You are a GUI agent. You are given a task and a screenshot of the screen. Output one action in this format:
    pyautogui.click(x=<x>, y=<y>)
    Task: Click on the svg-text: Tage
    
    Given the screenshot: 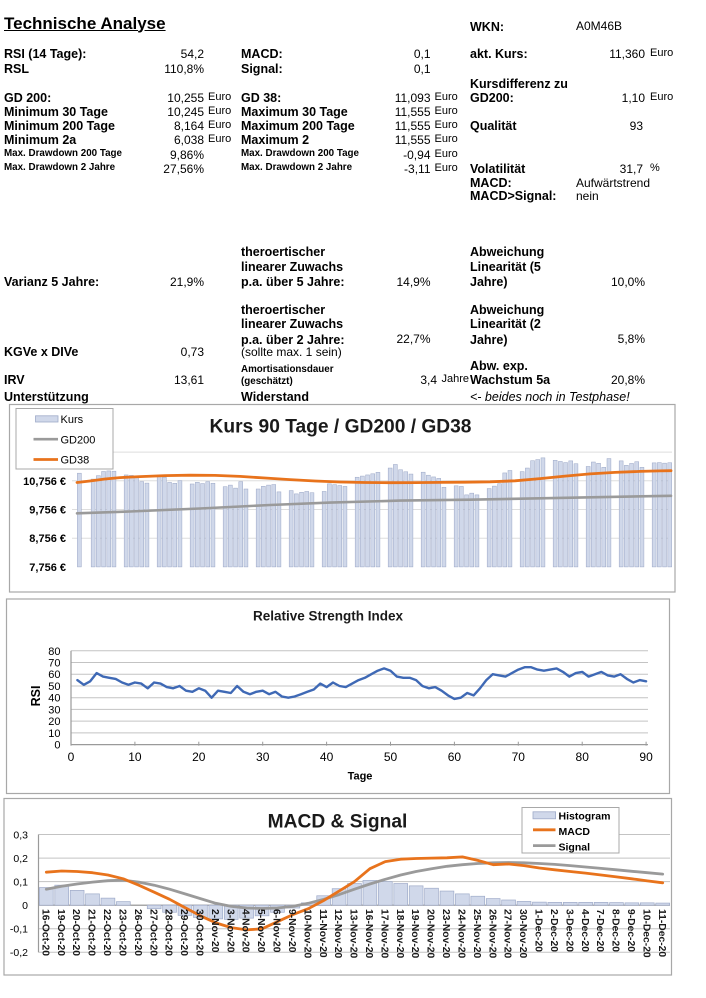 What is the action you would take?
    pyautogui.click(x=360, y=776)
    